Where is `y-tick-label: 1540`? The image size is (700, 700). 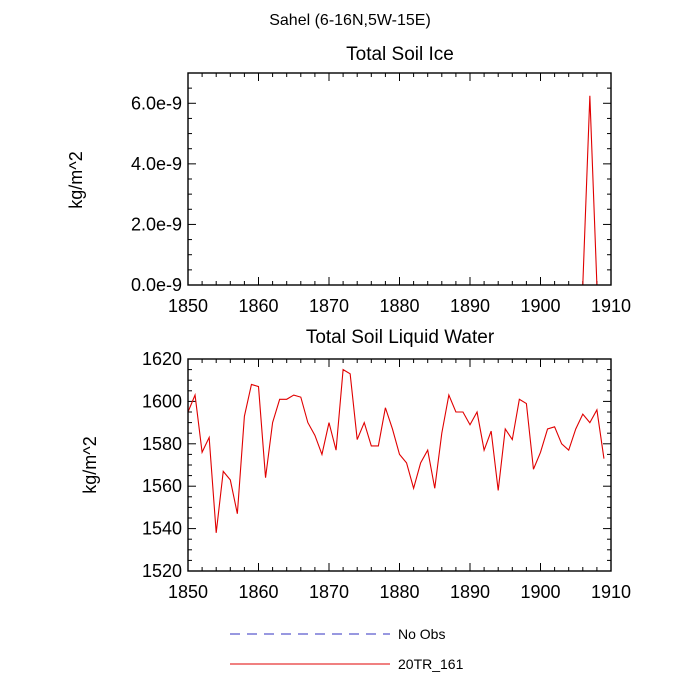 y-tick-label: 1540 is located at coordinates (162, 529).